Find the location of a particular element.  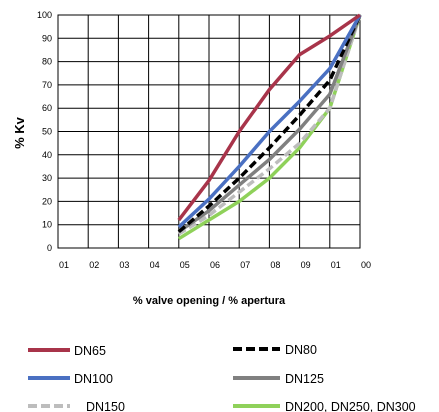

x-tick-label: 00 is located at coordinates (366, 265).